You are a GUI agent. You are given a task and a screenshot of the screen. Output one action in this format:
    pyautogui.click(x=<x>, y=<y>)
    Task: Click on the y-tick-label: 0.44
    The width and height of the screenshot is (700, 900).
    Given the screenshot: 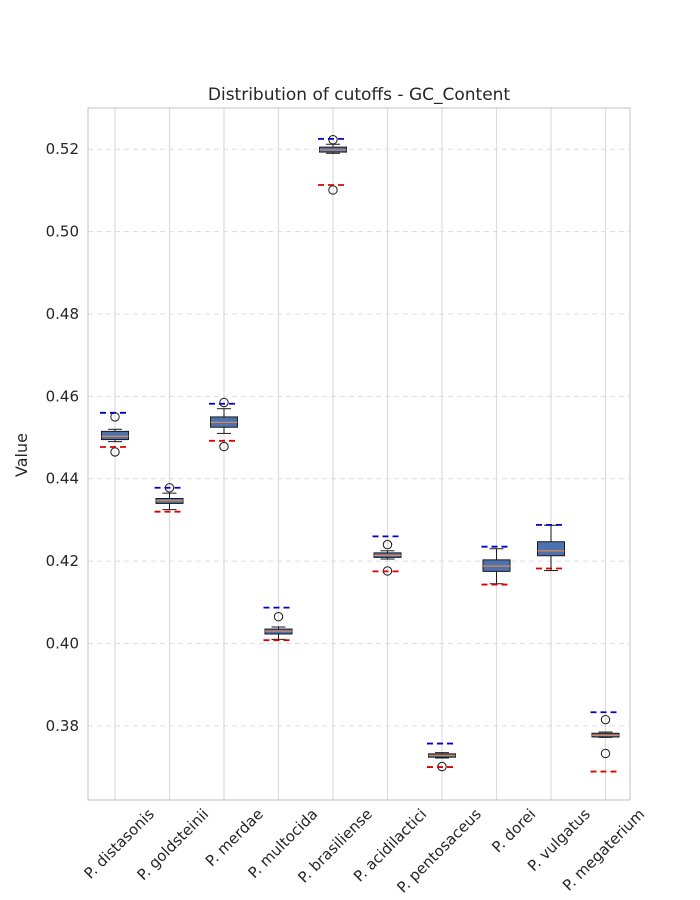 What is the action you would take?
    pyautogui.click(x=62, y=479)
    